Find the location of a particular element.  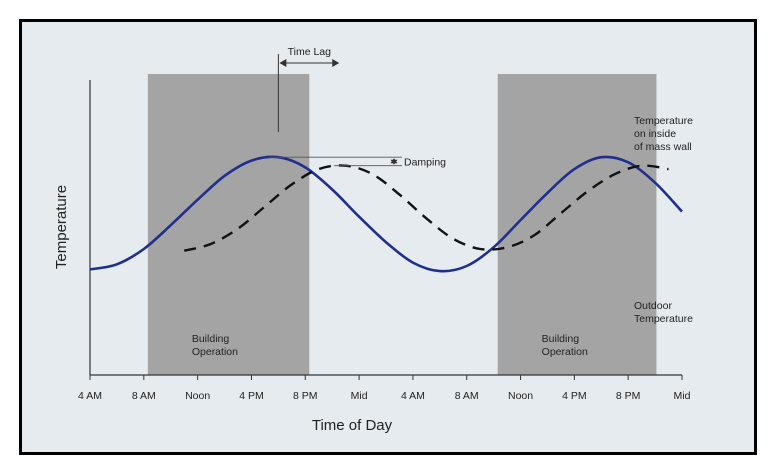

time-lag-arrowhead-left is located at coordinates (283, 63).